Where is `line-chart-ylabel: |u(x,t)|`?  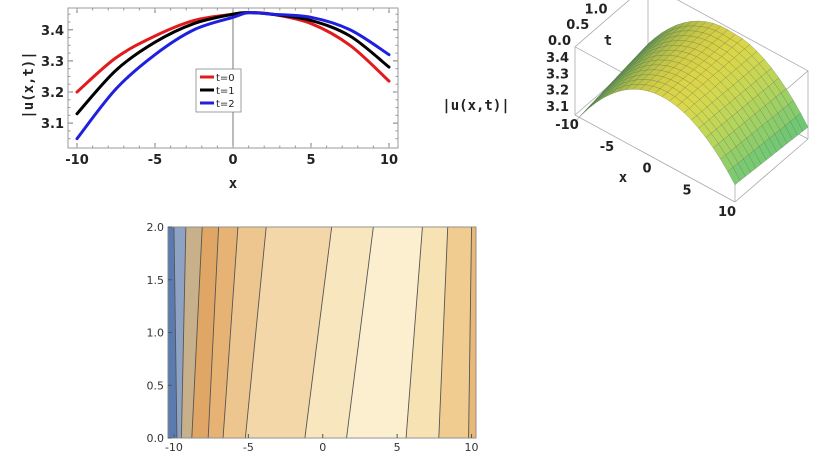 line-chart-ylabel: |u(x,t)| is located at coordinates (29, 84).